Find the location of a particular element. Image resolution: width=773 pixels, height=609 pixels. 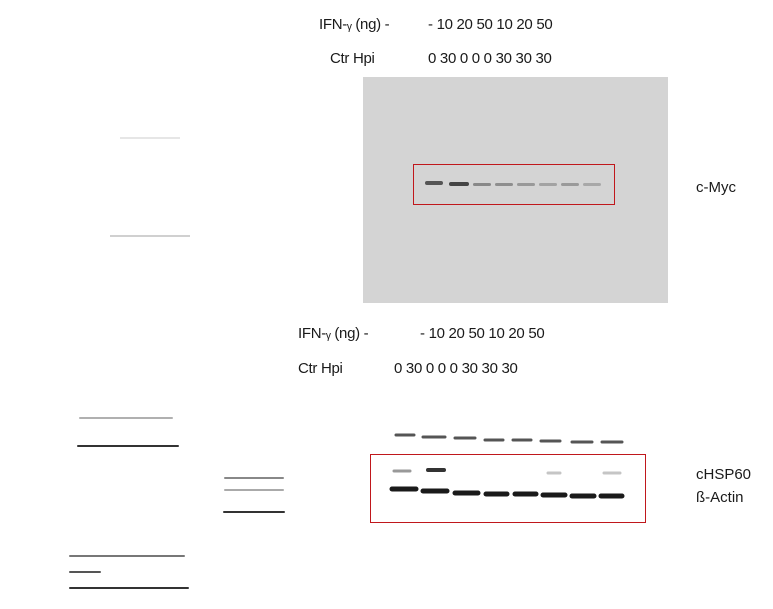

beta-actin-label: ß-Actin is located at coordinates (720, 497).